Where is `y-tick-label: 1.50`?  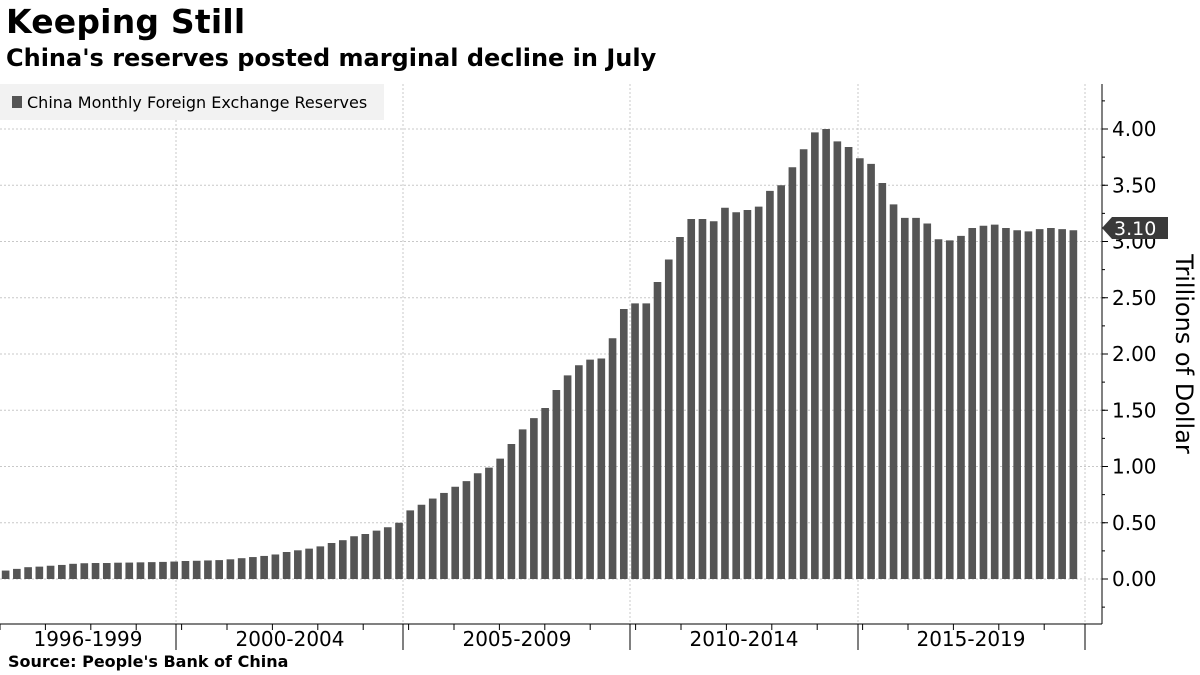
y-tick-label: 1.50 is located at coordinates (1134, 410).